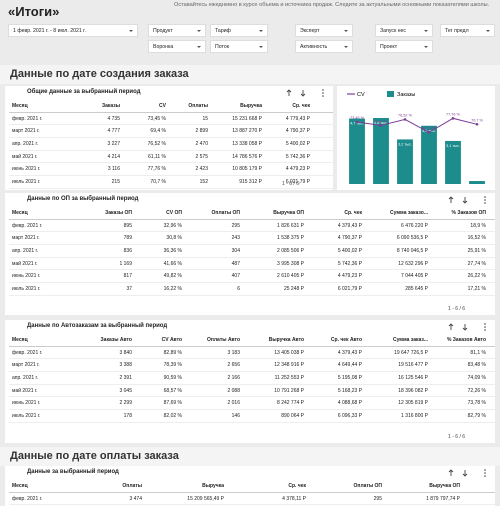  I want to click on table-cell: 49,82 %, so click(160, 276).